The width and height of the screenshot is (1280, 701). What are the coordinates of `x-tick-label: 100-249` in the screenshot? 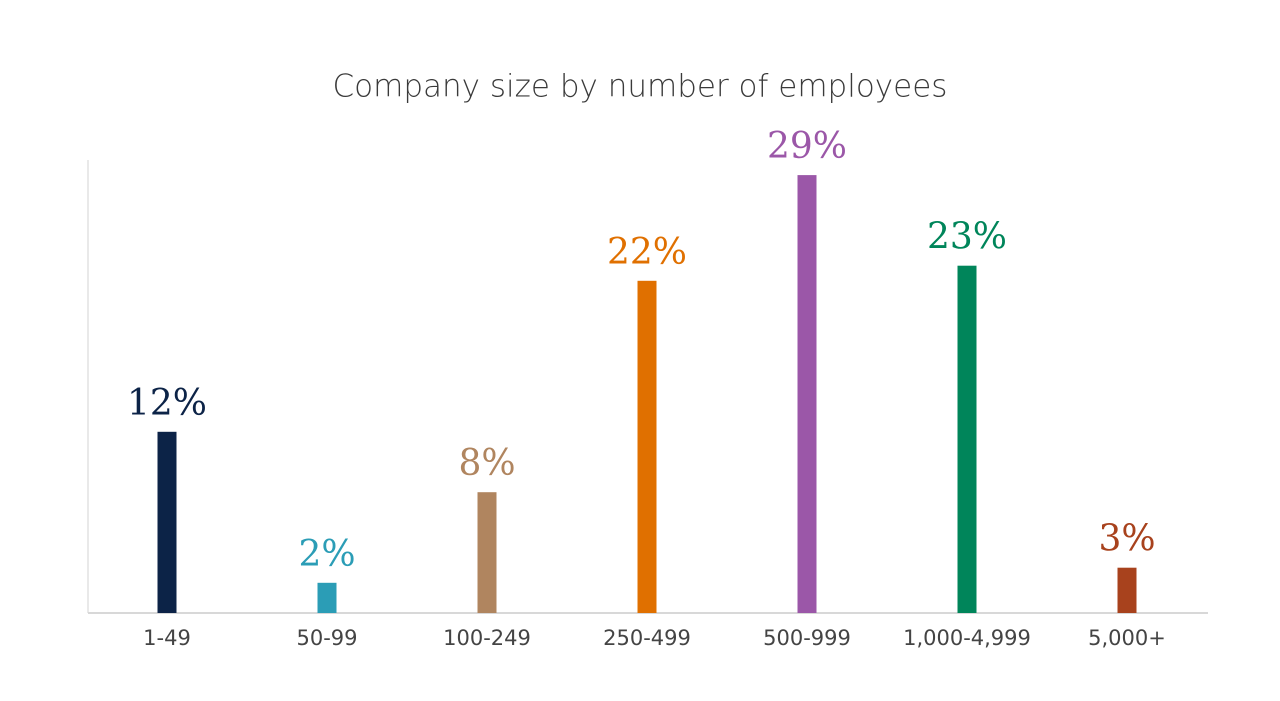 It's located at (487, 638).